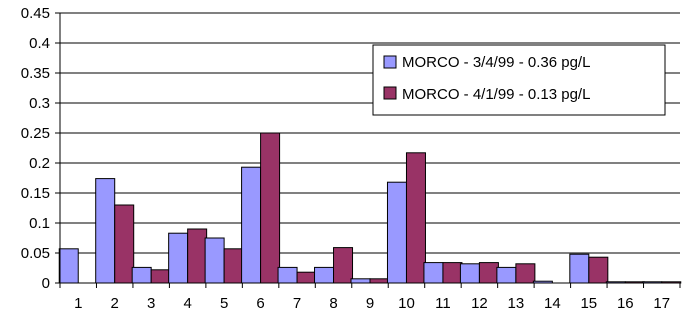  What do you see at coordinates (151, 303) in the screenshot?
I see `x-tick-label: 3` at bounding box center [151, 303].